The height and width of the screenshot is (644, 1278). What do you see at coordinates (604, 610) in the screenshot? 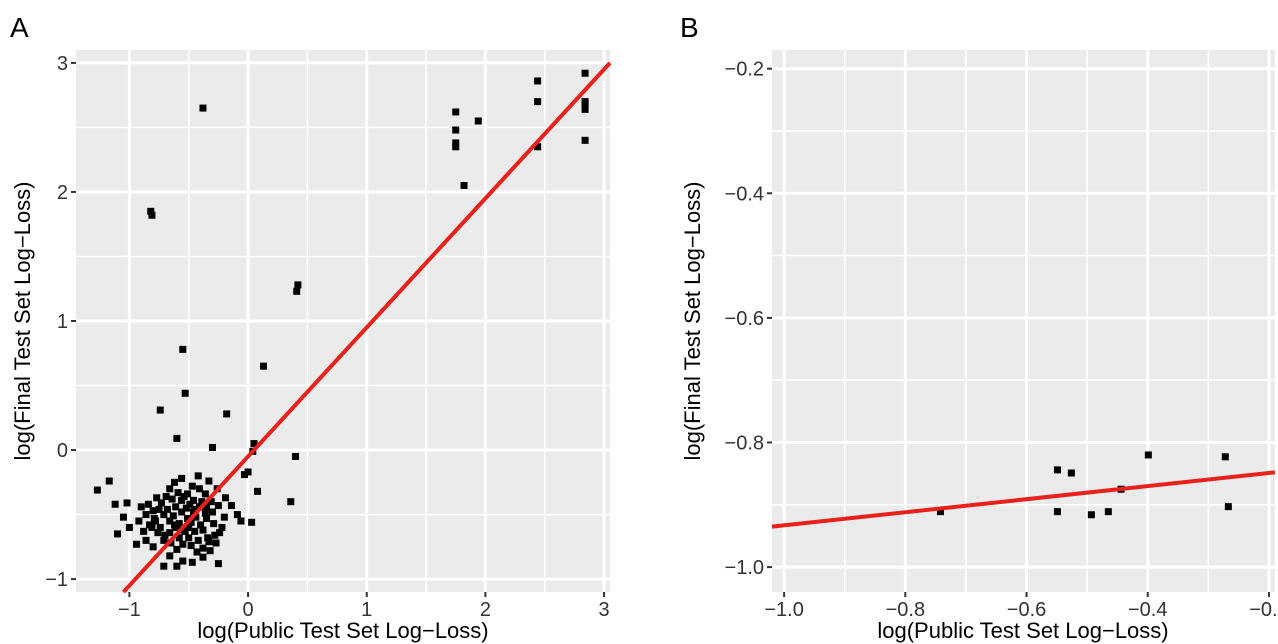
I see `panel-a-x-tick-label-4: 3` at bounding box center [604, 610].